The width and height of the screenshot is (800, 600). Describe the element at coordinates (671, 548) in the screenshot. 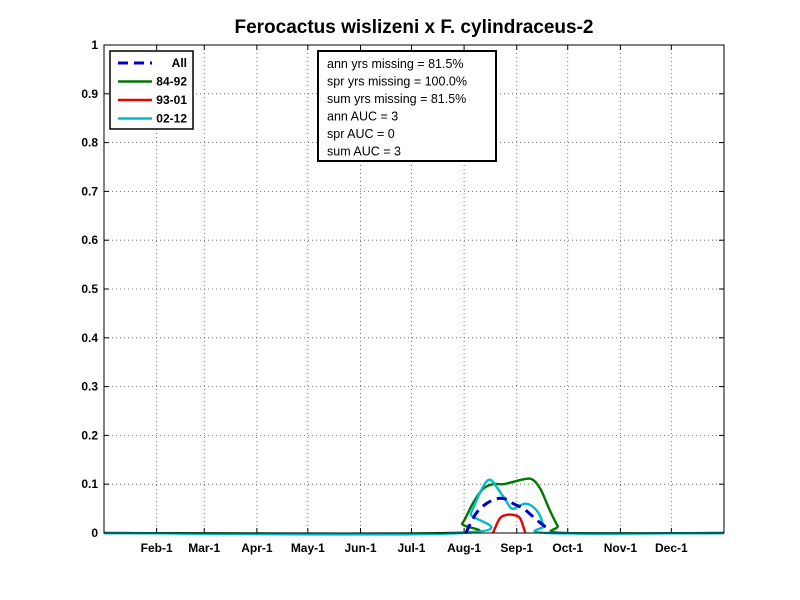

I see `x-tick-label: Dec-1` at that location.